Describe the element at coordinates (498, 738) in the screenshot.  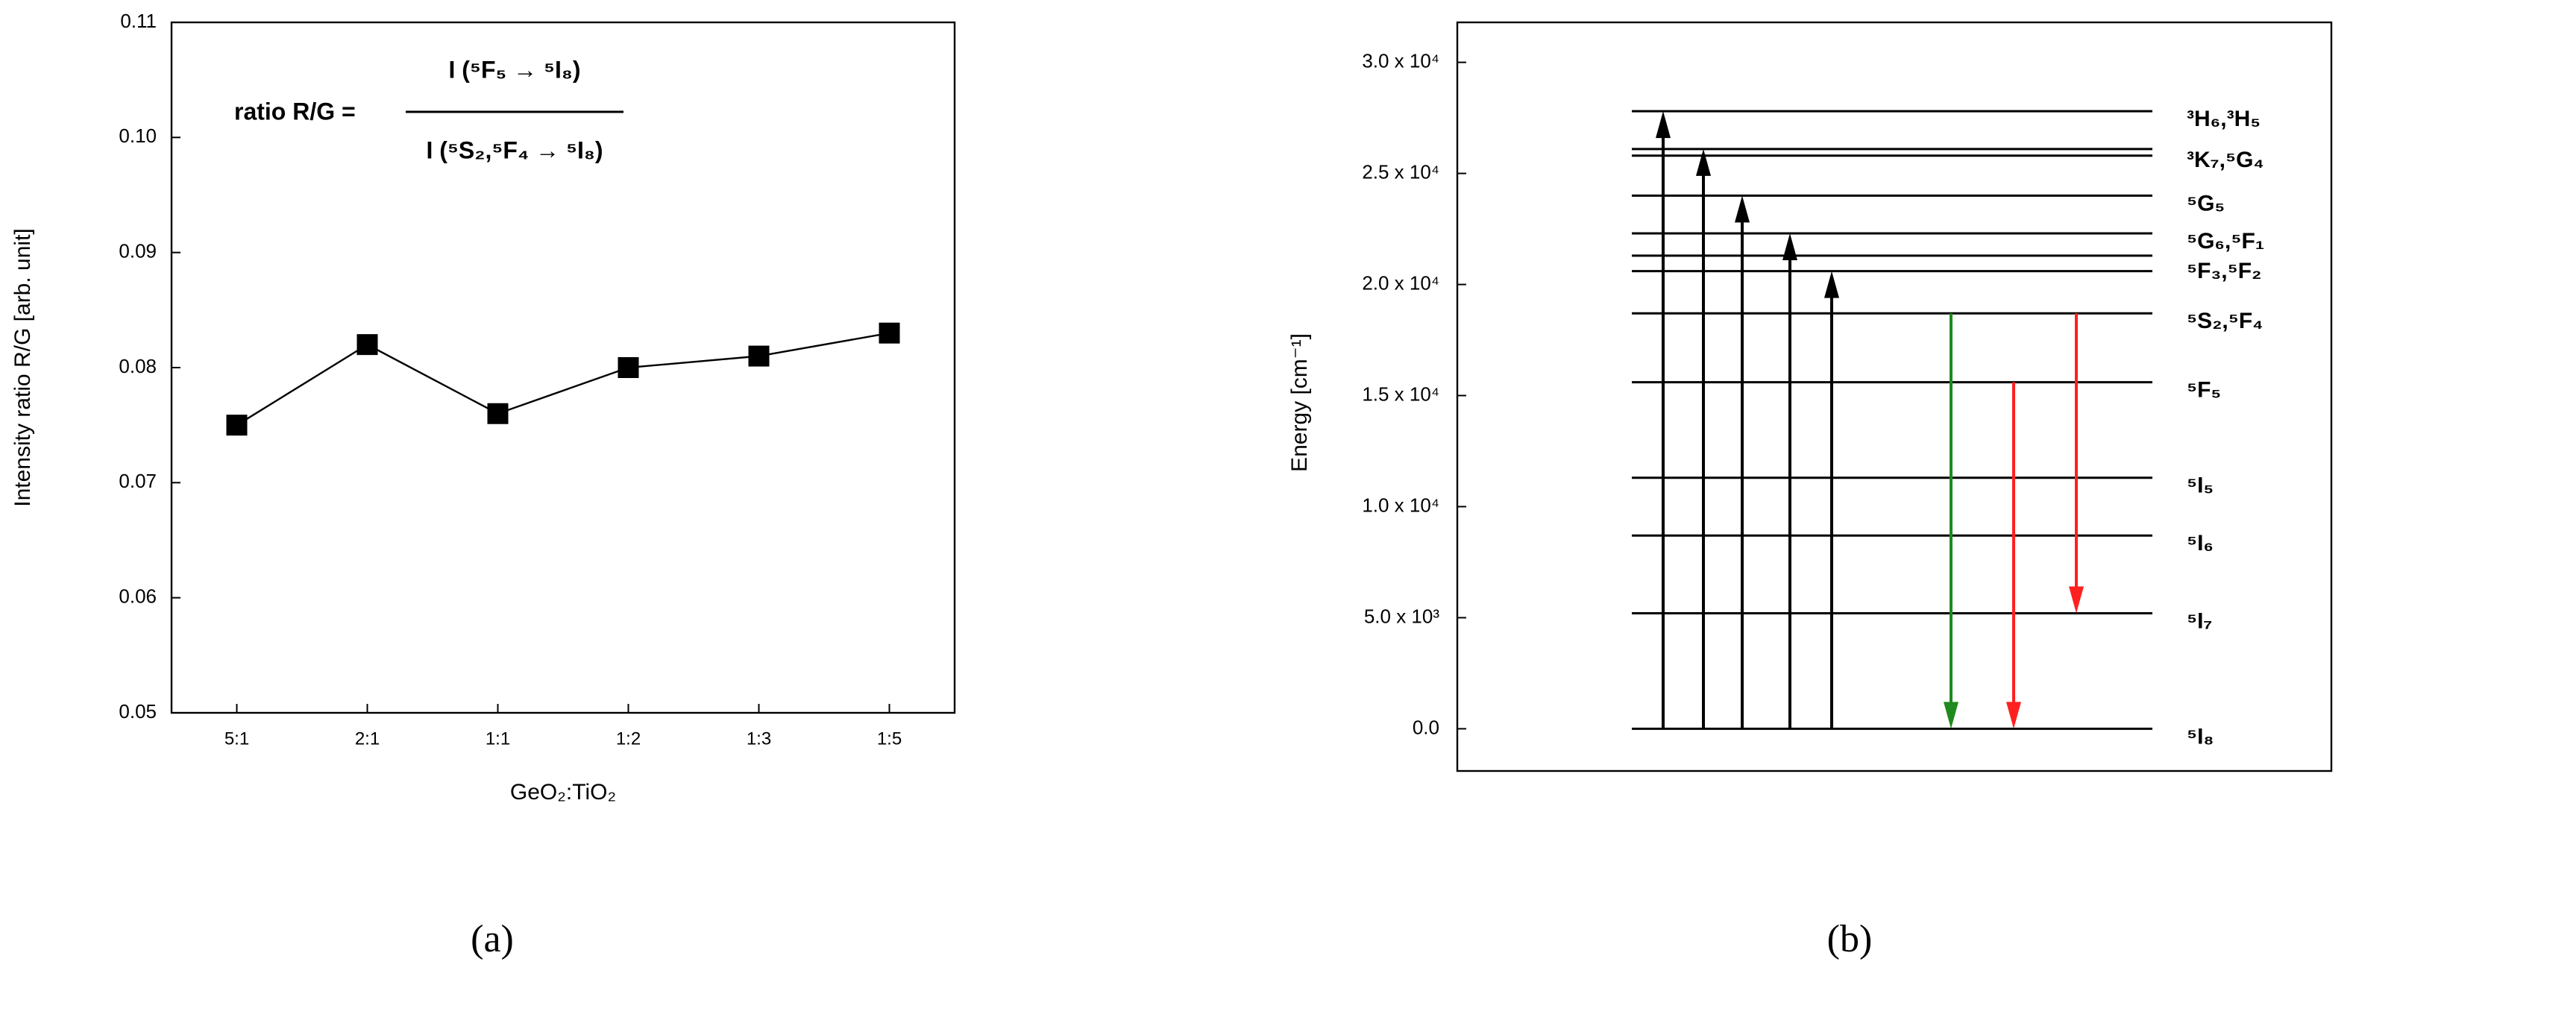
I see `x-tick-label: 1:1` at that location.